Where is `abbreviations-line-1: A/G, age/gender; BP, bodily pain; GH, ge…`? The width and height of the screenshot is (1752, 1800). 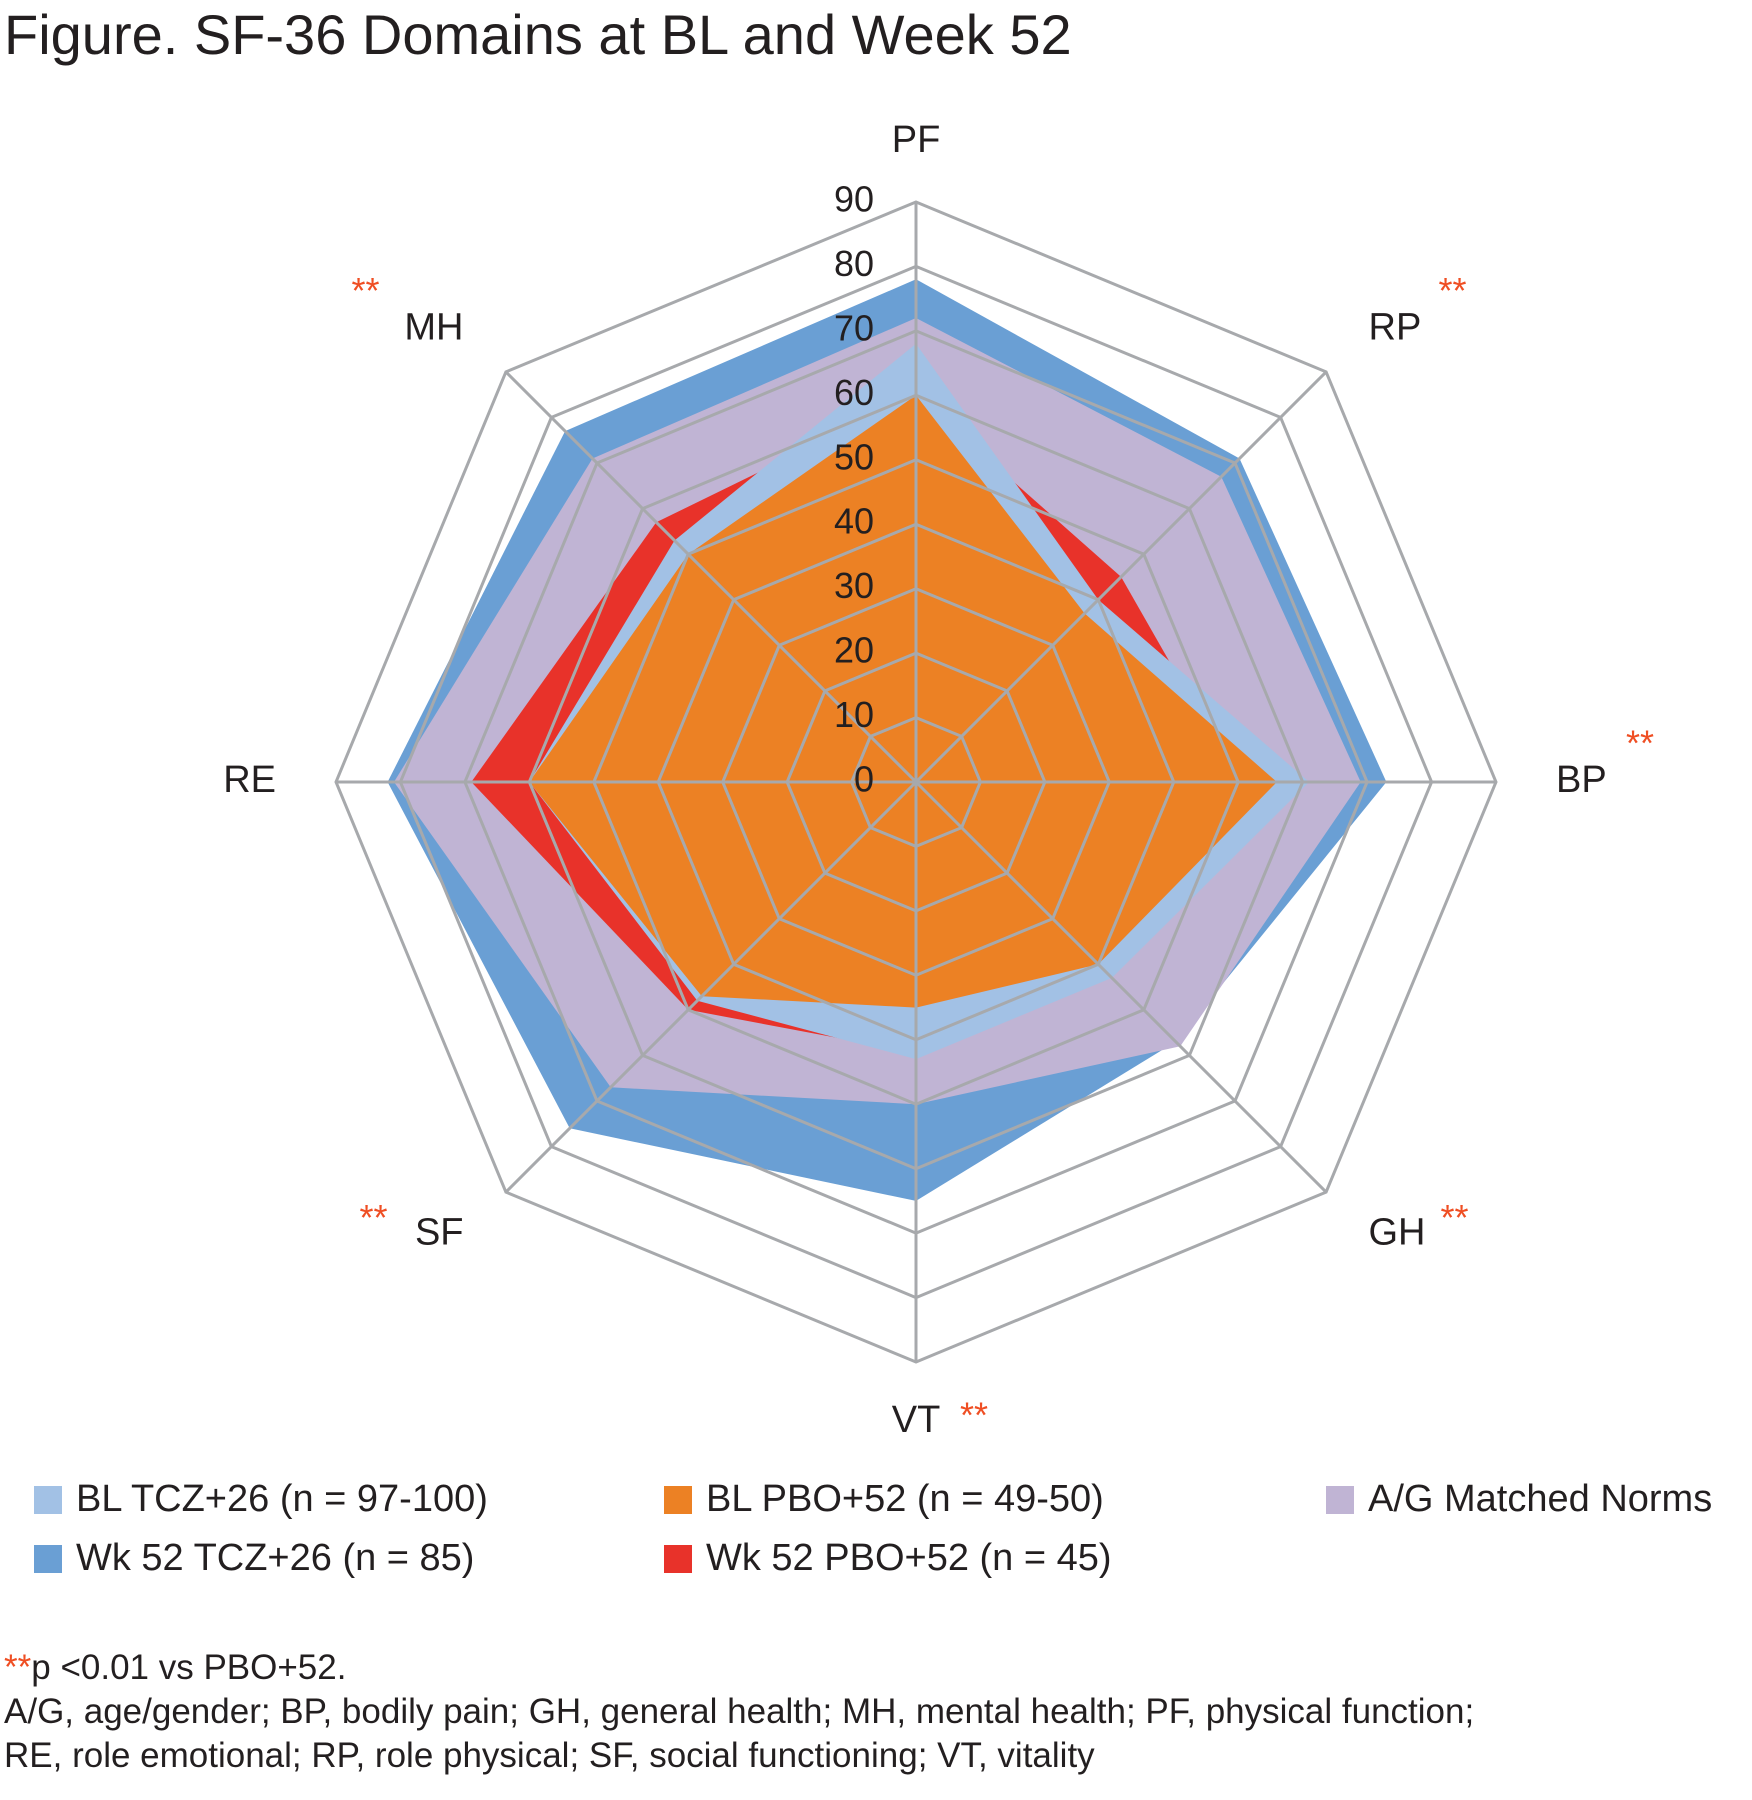 abbreviations-line-1: A/G, age/gender; BP, bodily pain; GH, ge… is located at coordinates (739, 1711).